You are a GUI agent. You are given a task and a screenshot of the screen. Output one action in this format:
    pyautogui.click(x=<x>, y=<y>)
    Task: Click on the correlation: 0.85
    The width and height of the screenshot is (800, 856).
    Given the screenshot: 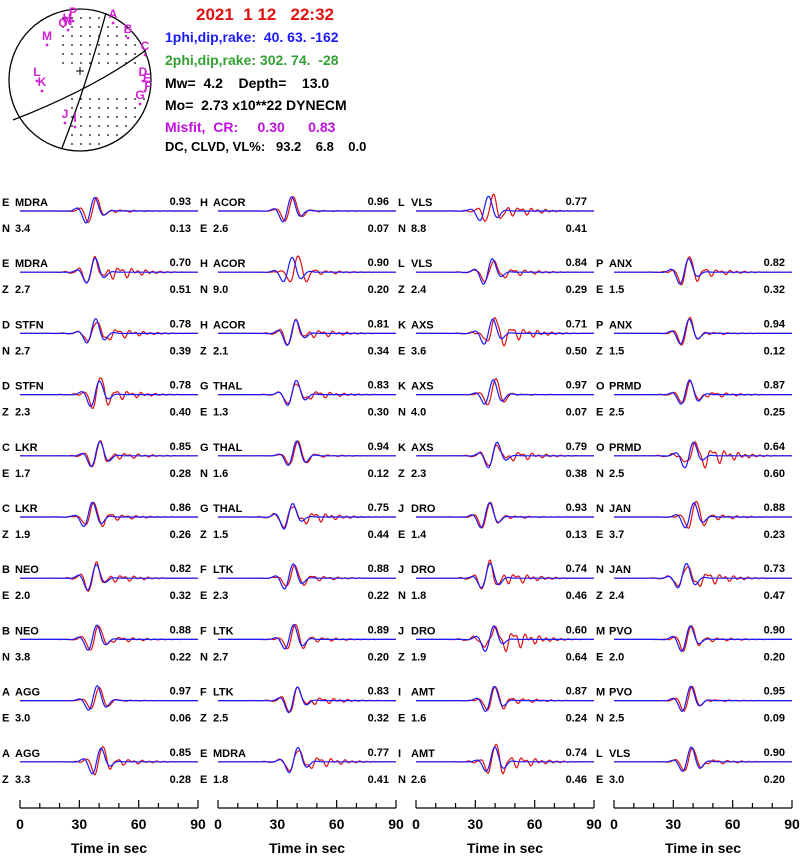 What is the action you would take?
    pyautogui.click(x=180, y=753)
    